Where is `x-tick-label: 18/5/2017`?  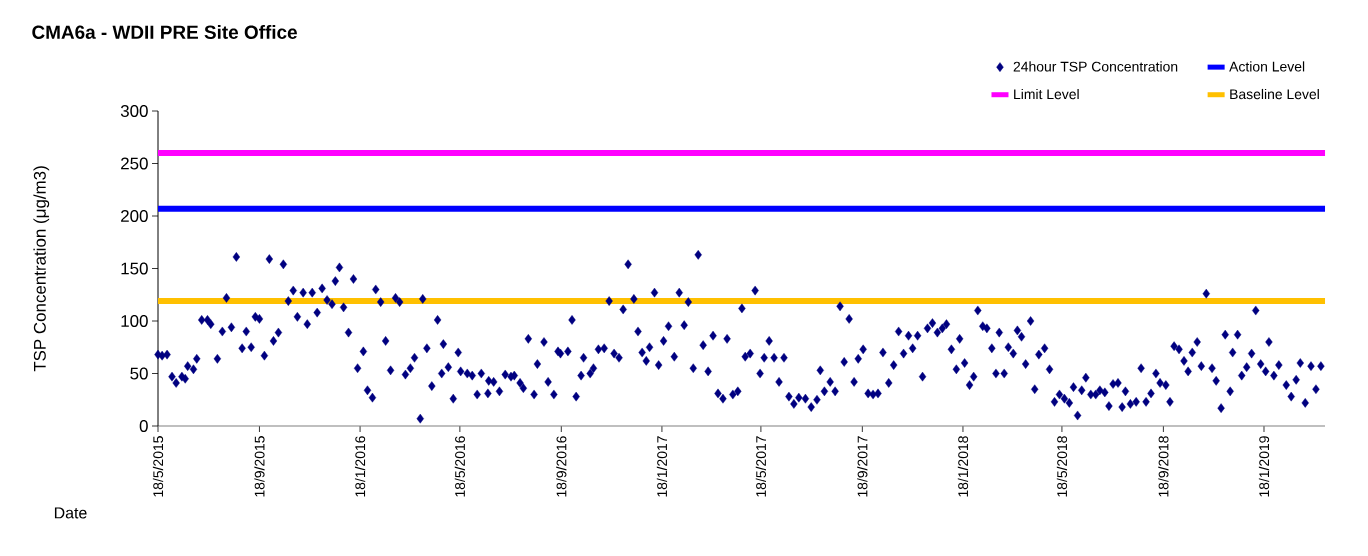 x-tick-label: 18/5/2017 is located at coordinates (761, 466).